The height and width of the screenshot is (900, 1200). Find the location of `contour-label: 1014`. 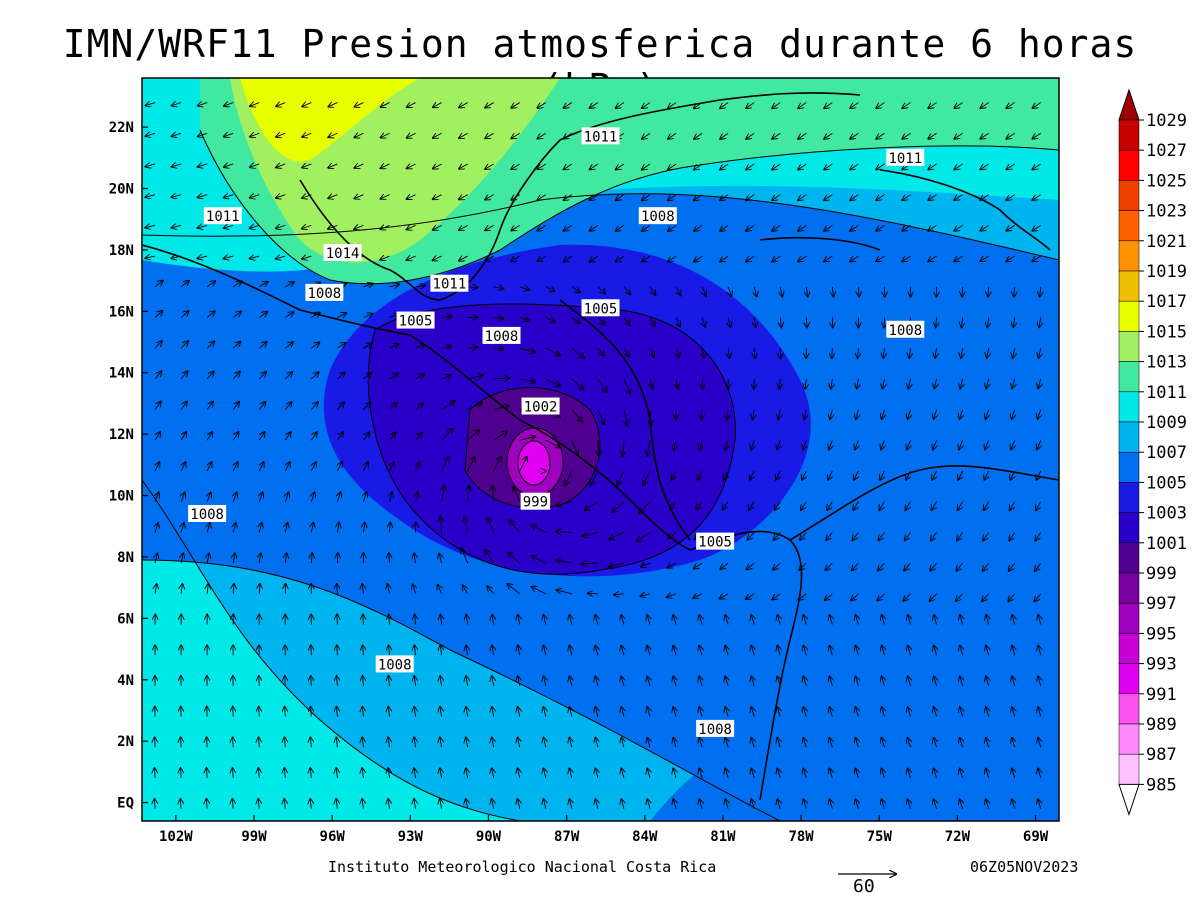

contour-label: 1014 is located at coordinates (343, 254).